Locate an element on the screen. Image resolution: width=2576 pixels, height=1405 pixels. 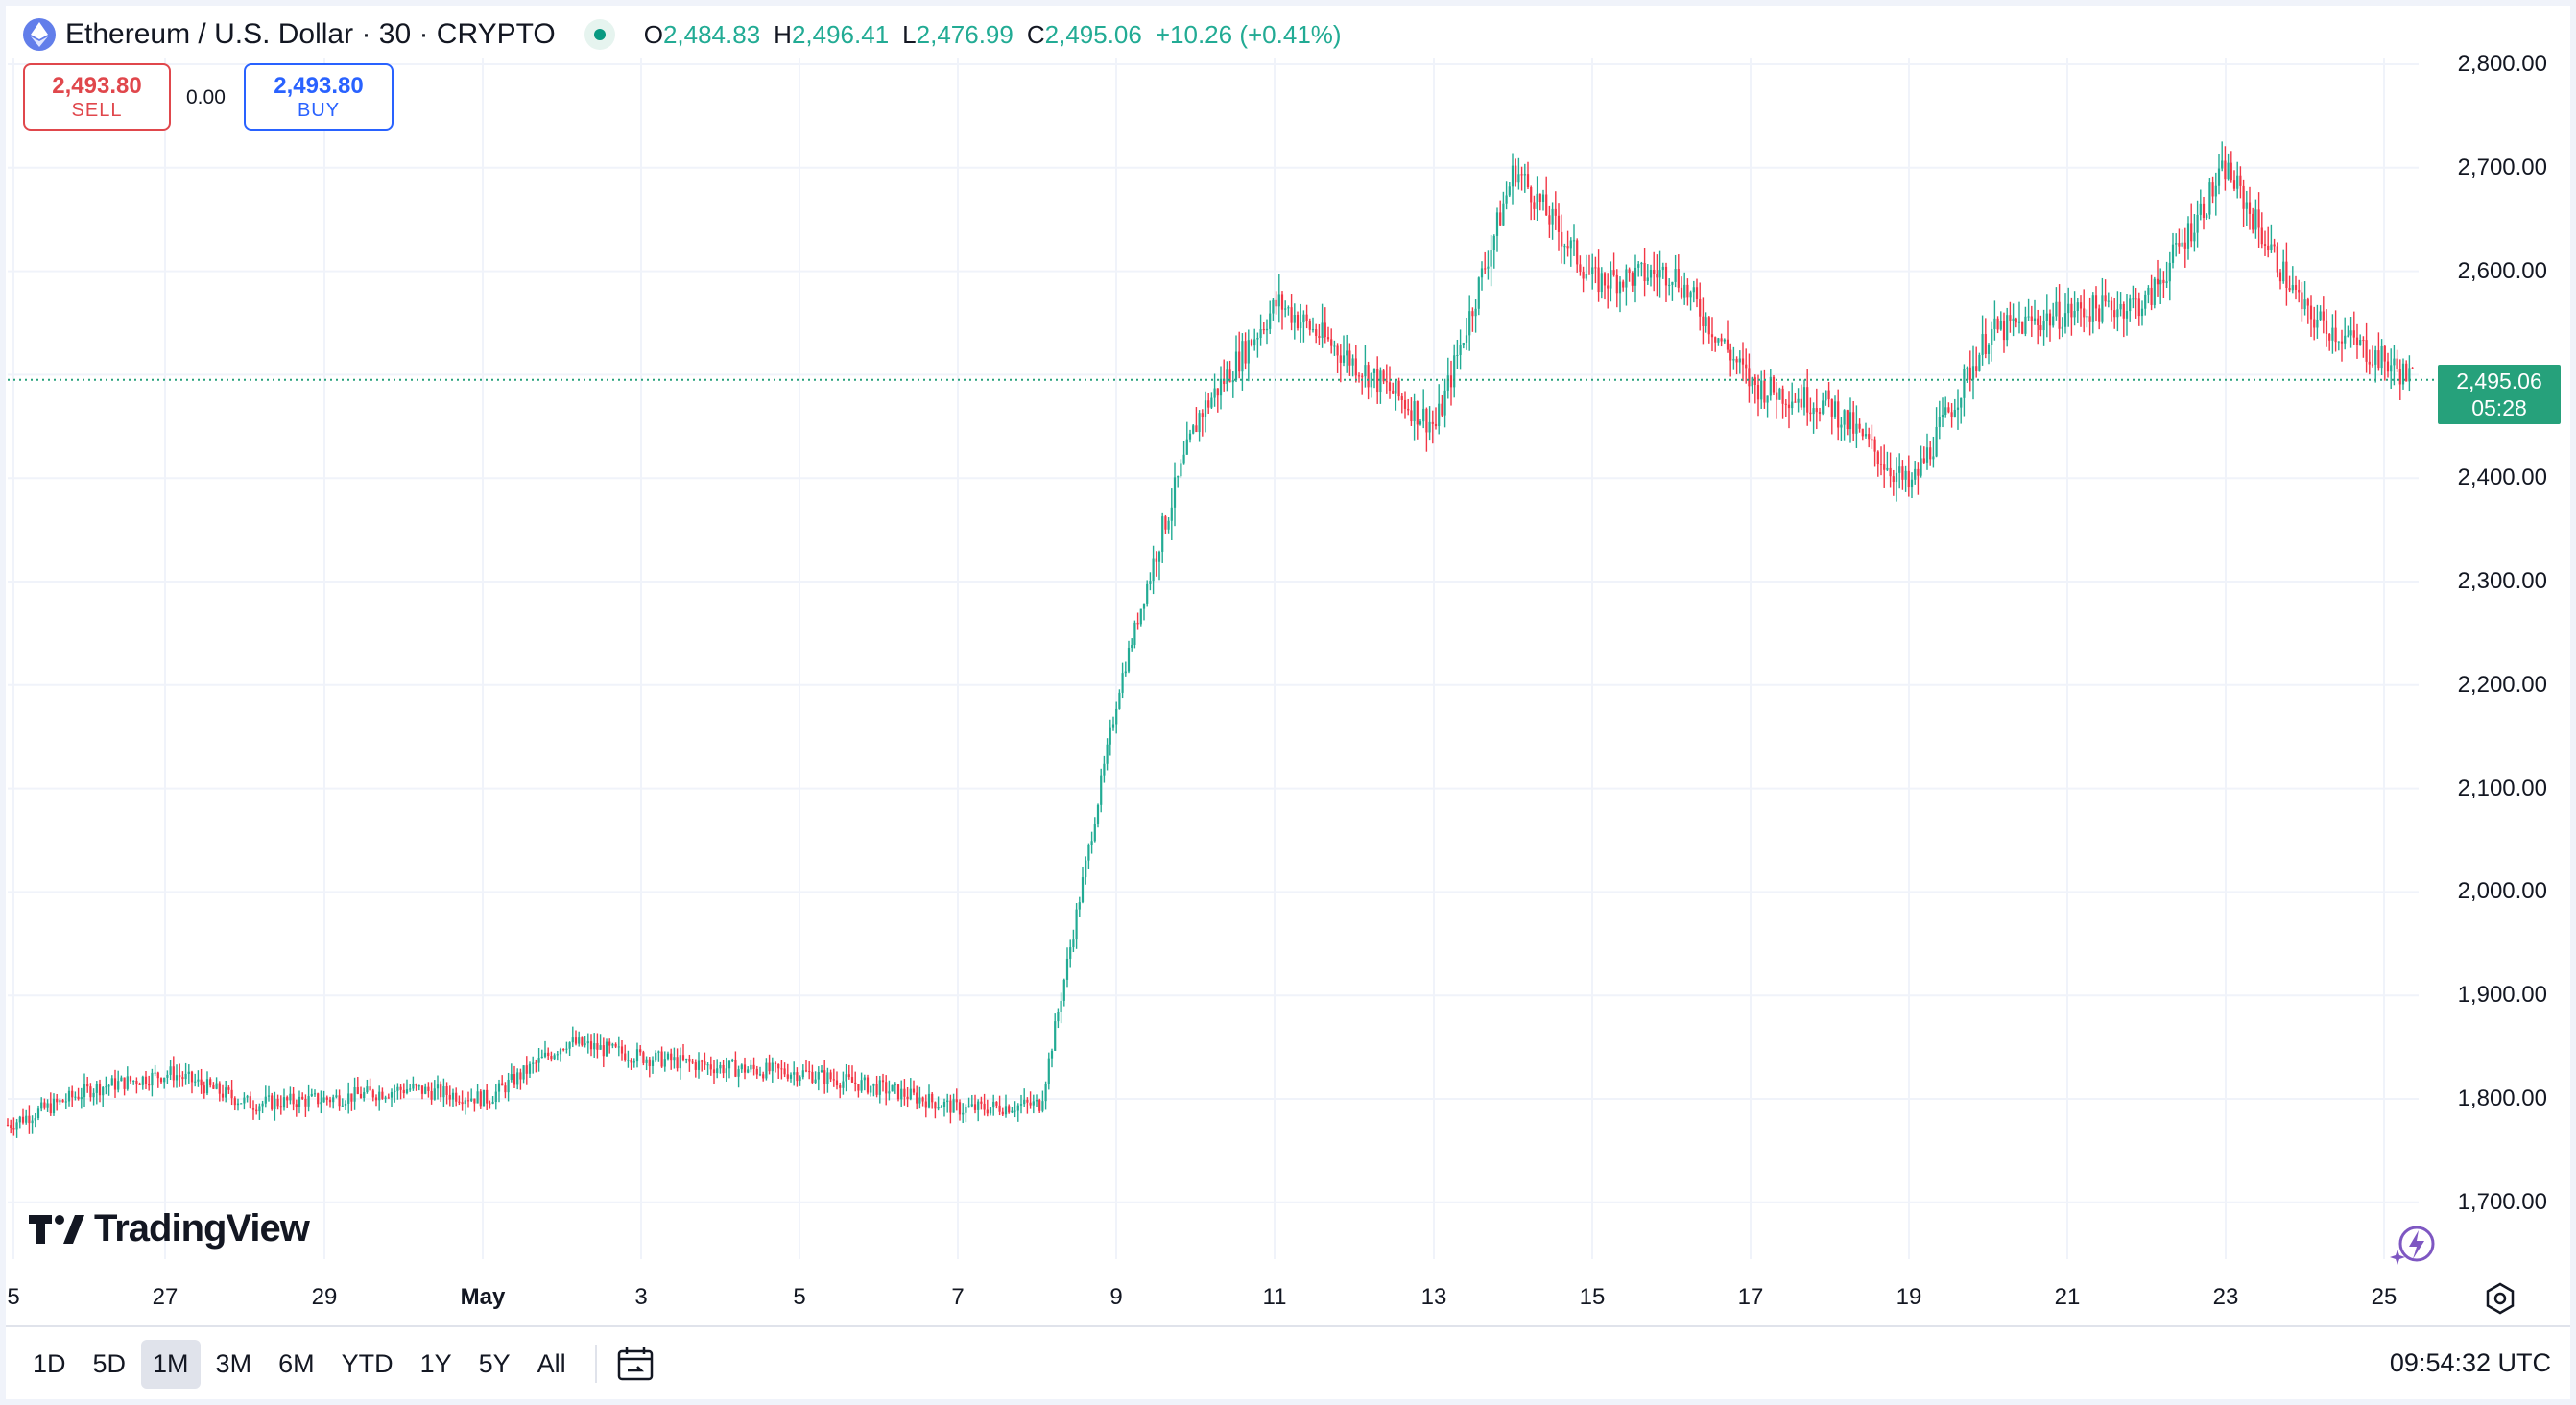
price-tick-label: 2,200.00 is located at coordinates (2502, 684).